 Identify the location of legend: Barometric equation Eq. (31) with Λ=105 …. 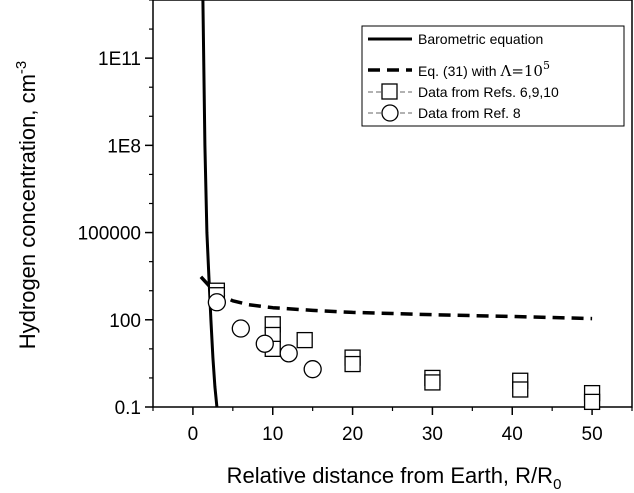
(493, 76).